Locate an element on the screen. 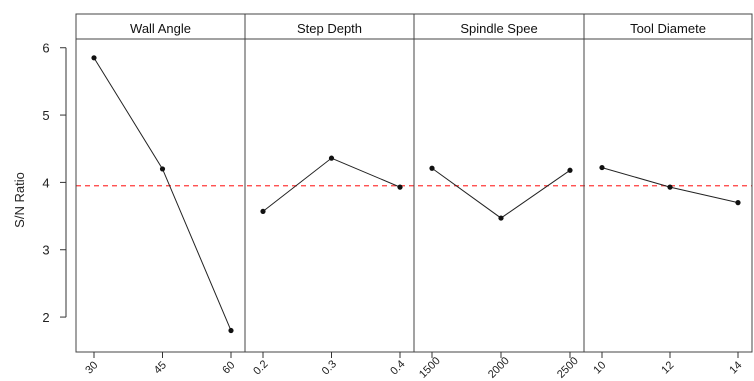  panel-title: Wall Angle is located at coordinates (160, 28).